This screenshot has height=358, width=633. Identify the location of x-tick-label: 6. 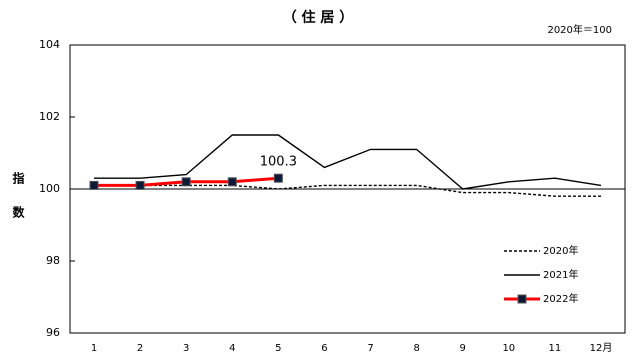
(324, 348).